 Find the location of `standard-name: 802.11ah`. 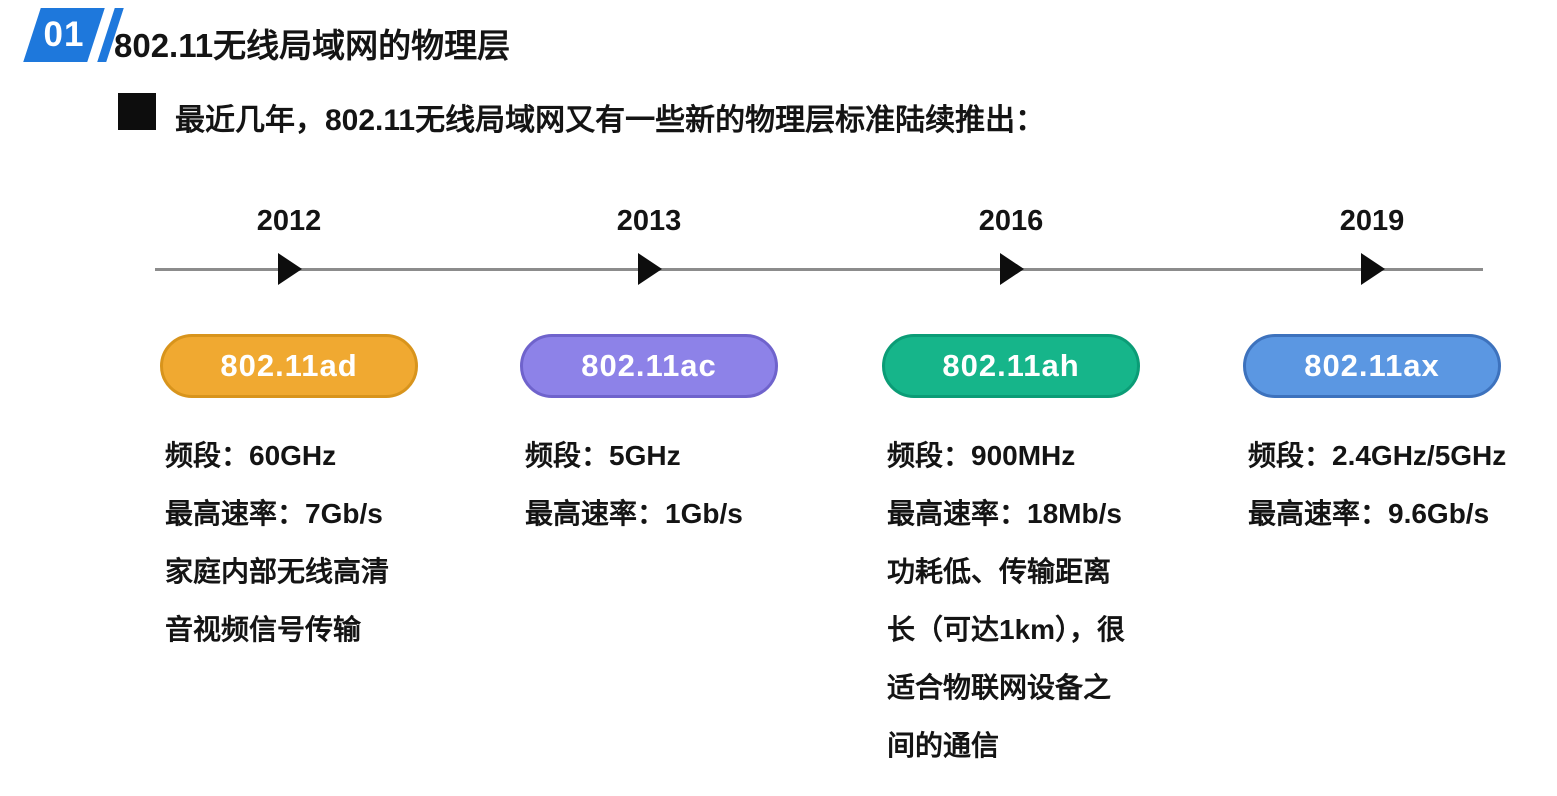

standard-name: 802.11ah is located at coordinates (1011, 365).